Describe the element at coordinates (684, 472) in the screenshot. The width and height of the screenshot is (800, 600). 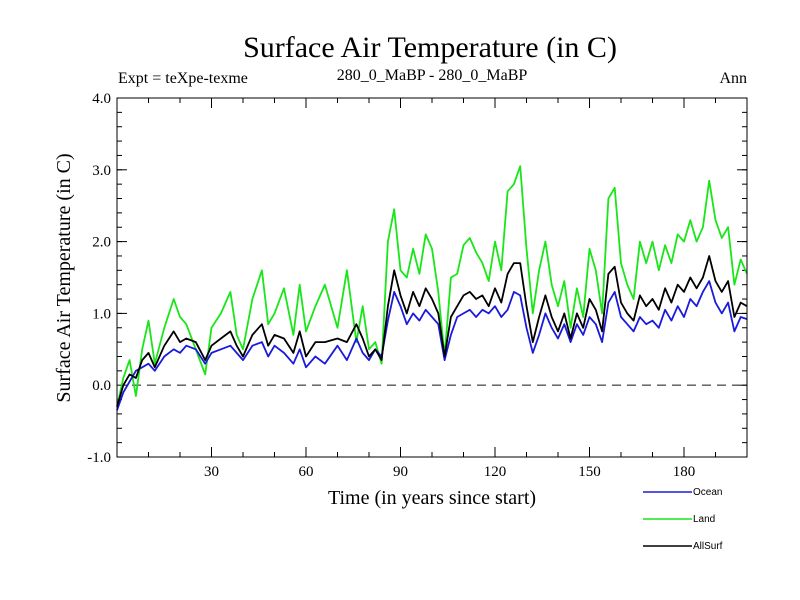
I see `x-tick-label: 180` at that location.